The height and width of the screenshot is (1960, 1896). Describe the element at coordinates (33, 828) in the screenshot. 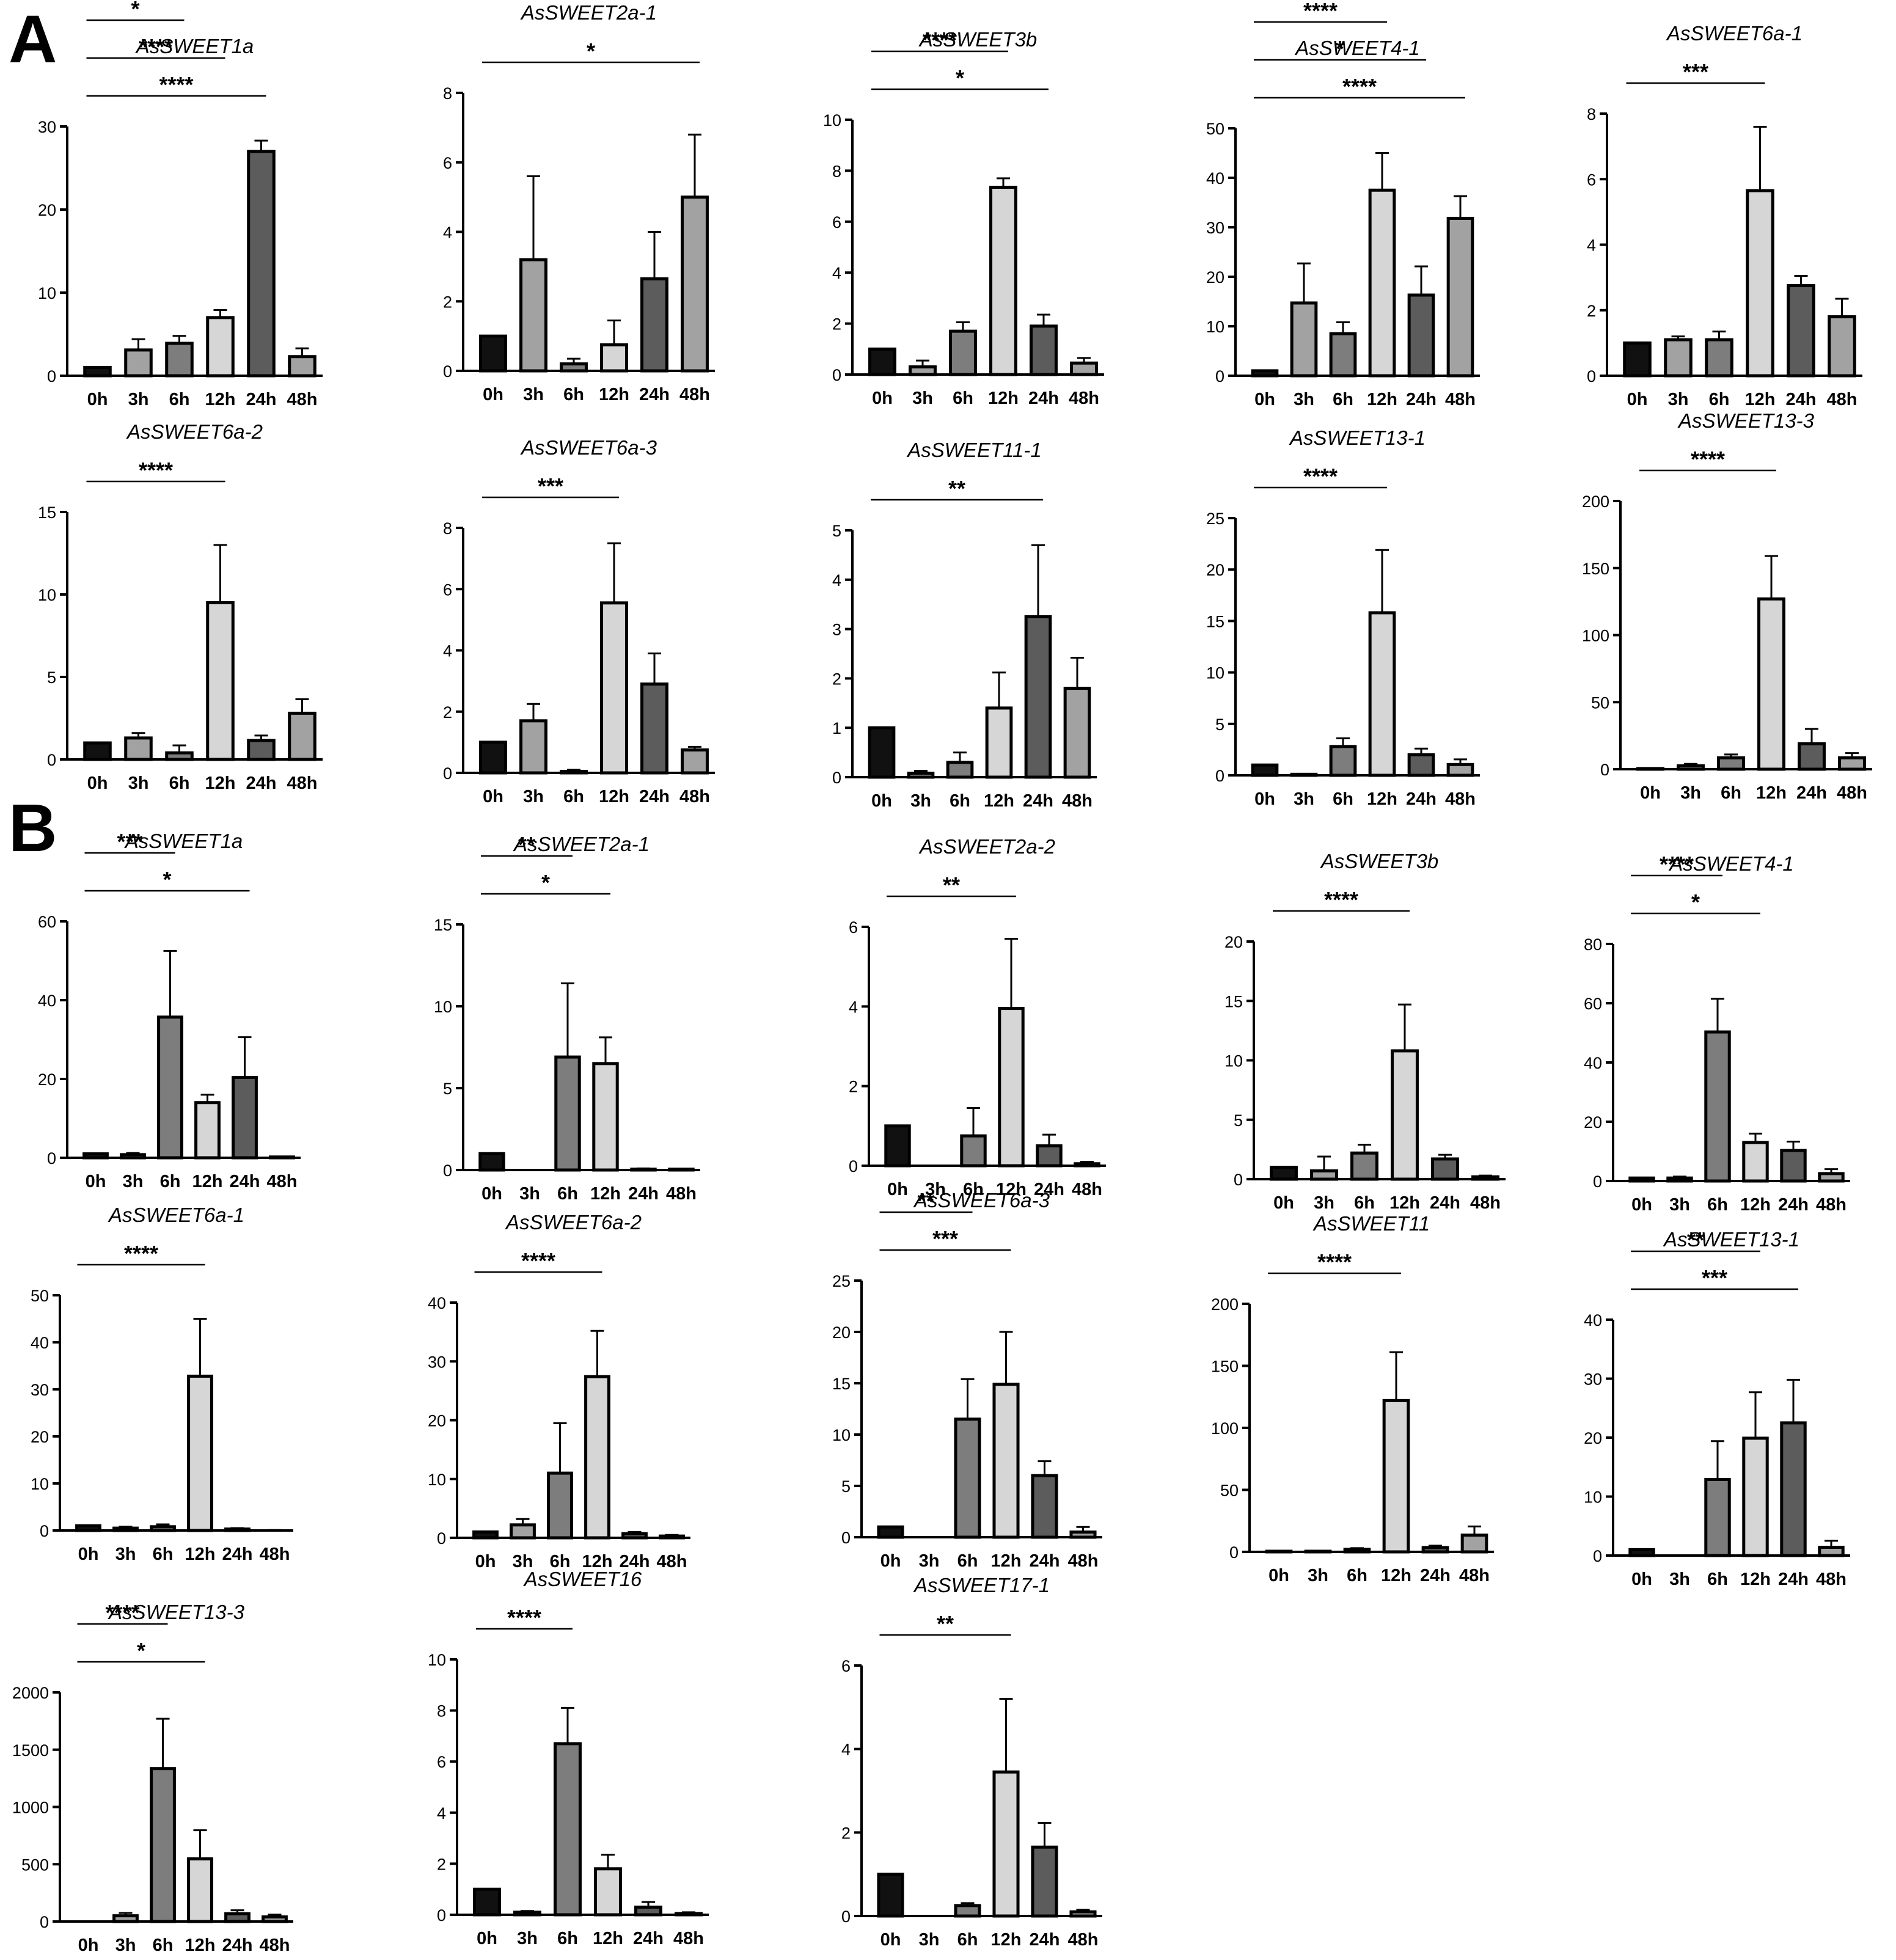

I see `panel-label-b: B` at that location.